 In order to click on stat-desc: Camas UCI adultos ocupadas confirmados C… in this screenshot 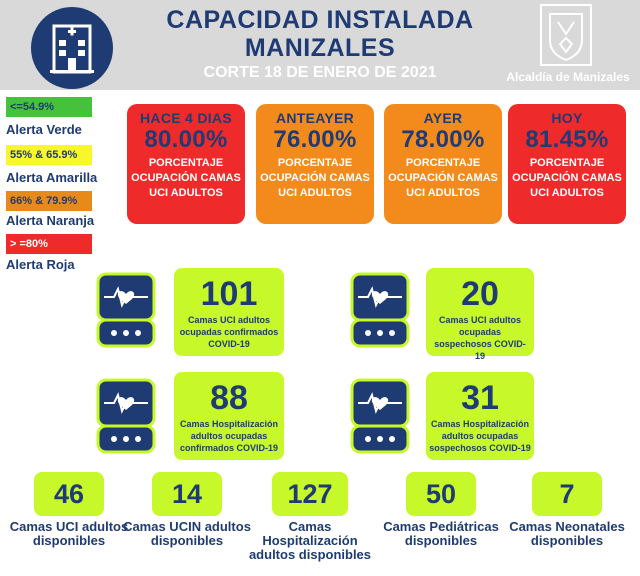, I will do `click(229, 332)`.